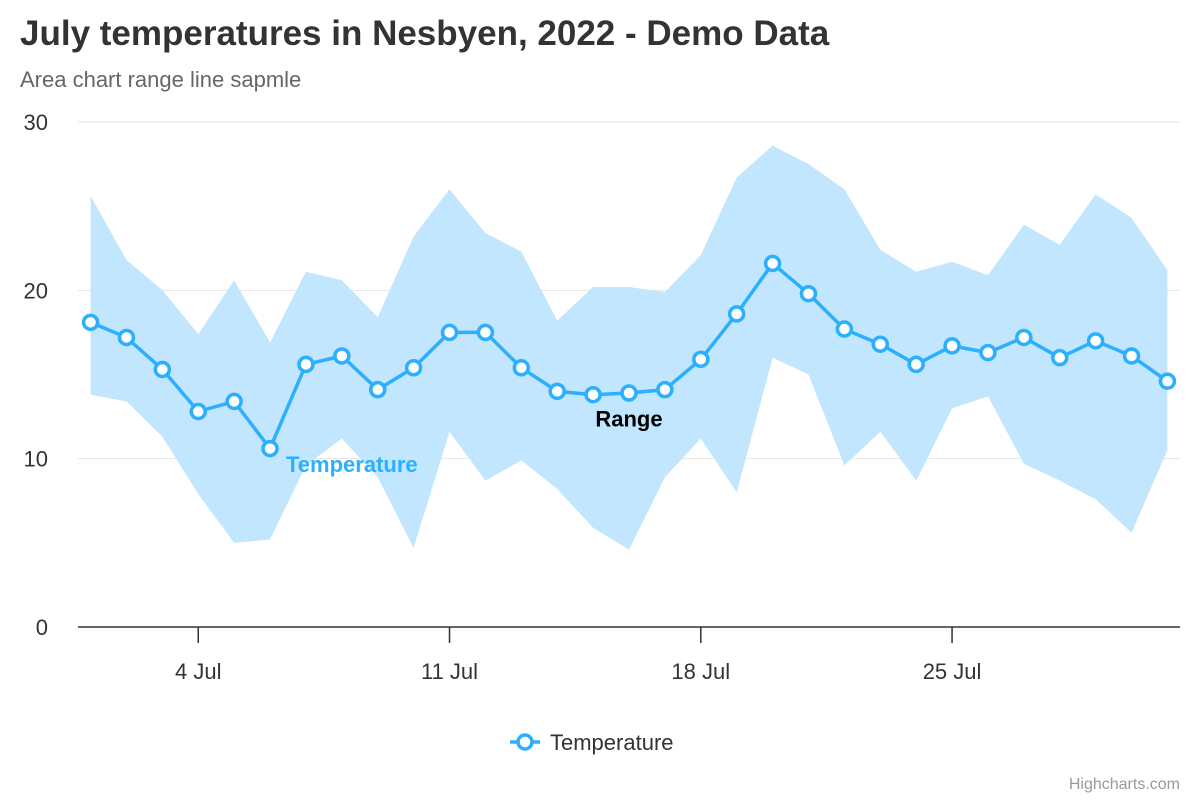  Describe the element at coordinates (612, 742) in the screenshot. I see `legend-item-label: Temperature` at that location.